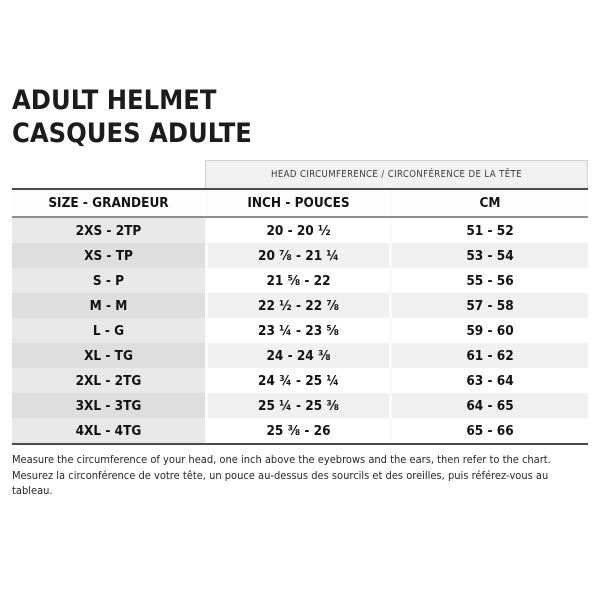  What do you see at coordinates (108, 255) in the screenshot?
I see `size-cell: XS - TP` at bounding box center [108, 255].